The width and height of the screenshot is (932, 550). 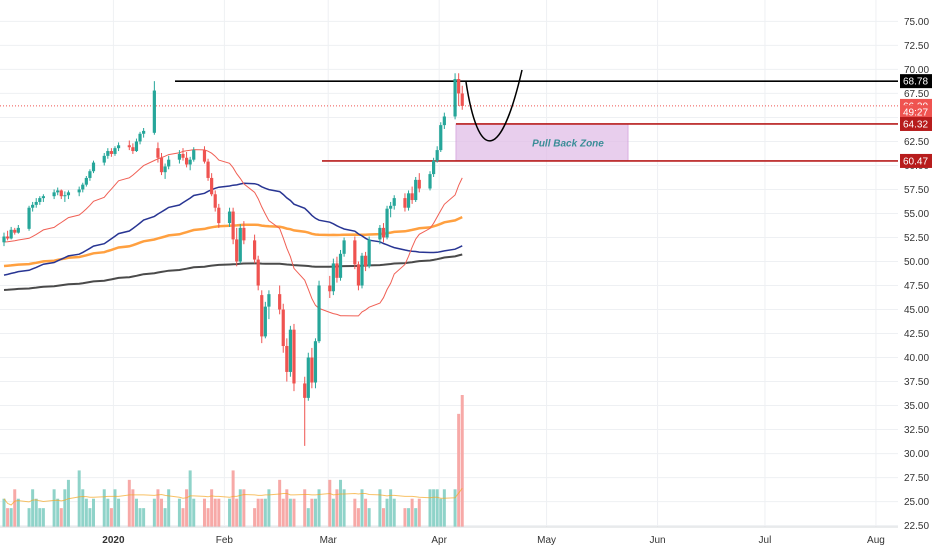 I want to click on x-axis: 2020FebMarAprMayJunJulAugSep, so click(x=466, y=536).